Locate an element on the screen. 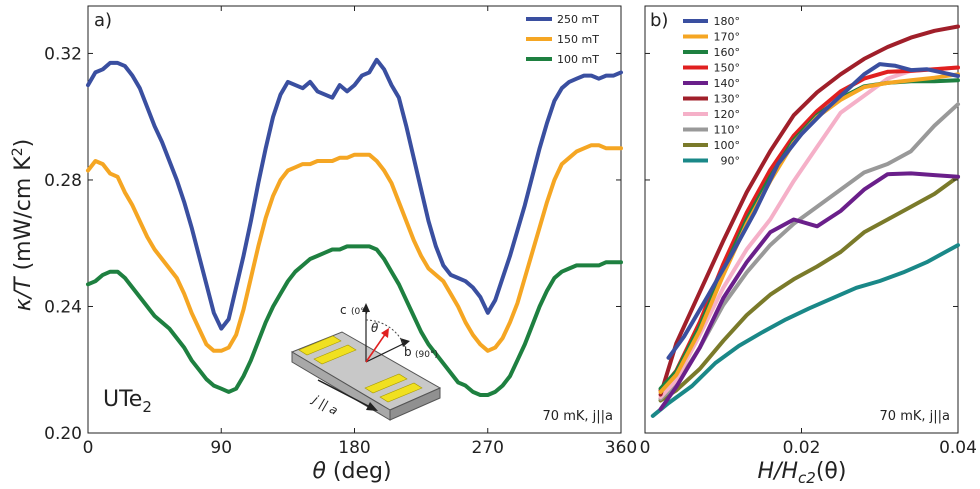  panel-b-annotation: 70 mK, j||a is located at coordinates (915, 416).